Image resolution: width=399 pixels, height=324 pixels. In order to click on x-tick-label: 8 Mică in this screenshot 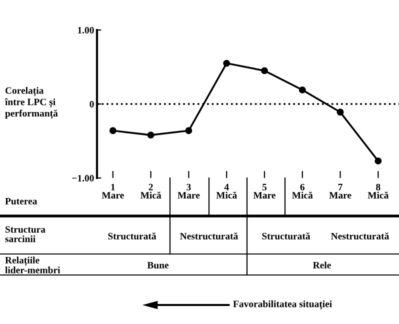, I will do `click(378, 191)`.